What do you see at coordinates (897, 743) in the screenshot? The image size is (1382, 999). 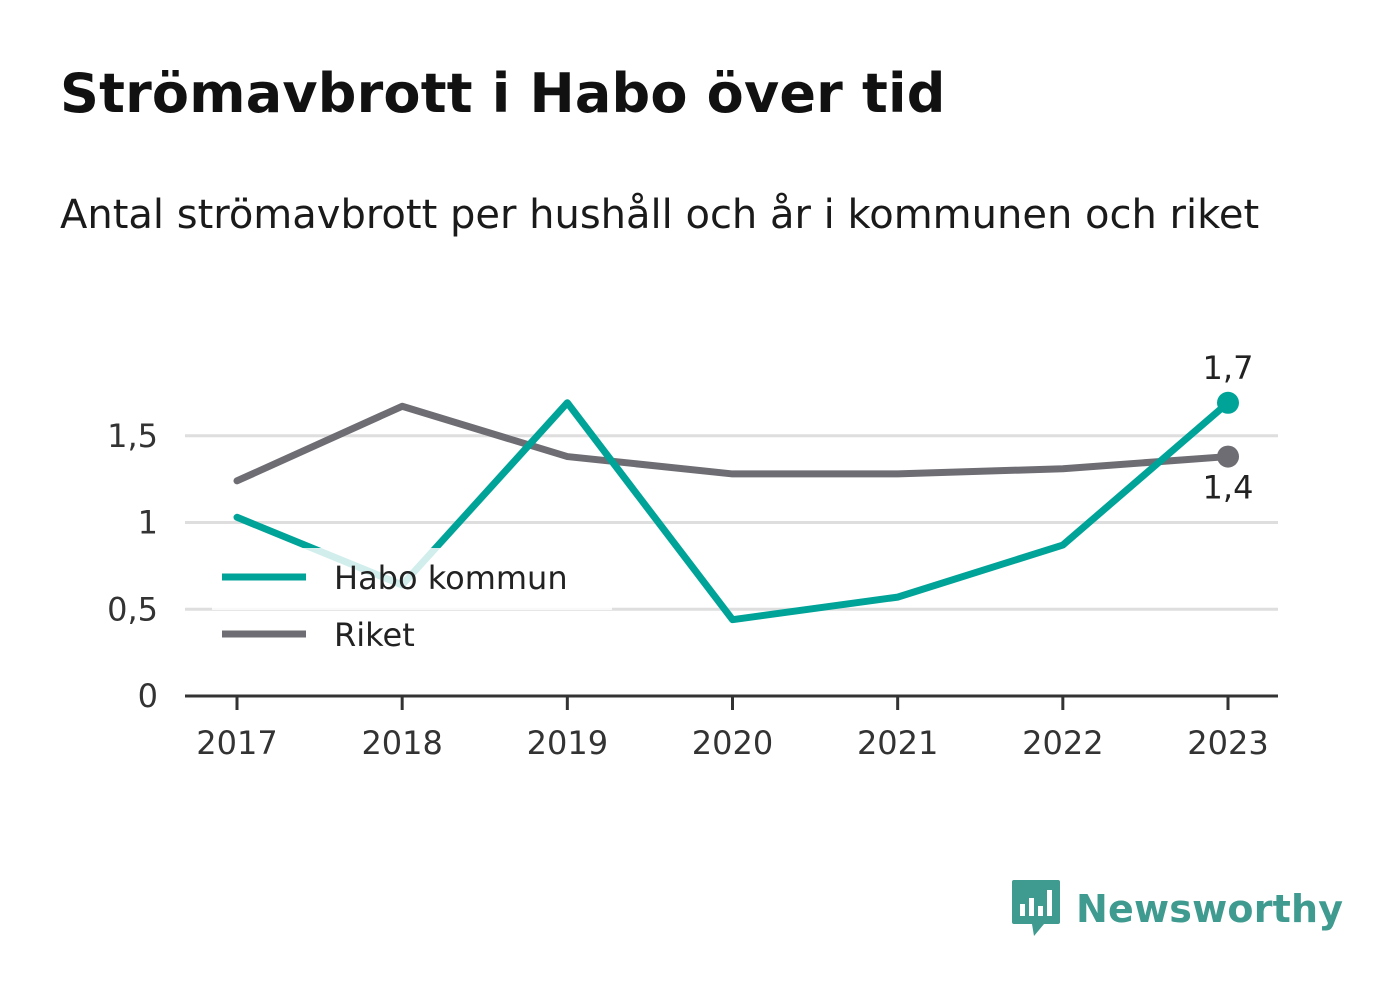 I see `x-tick-label: 2021` at bounding box center [897, 743].